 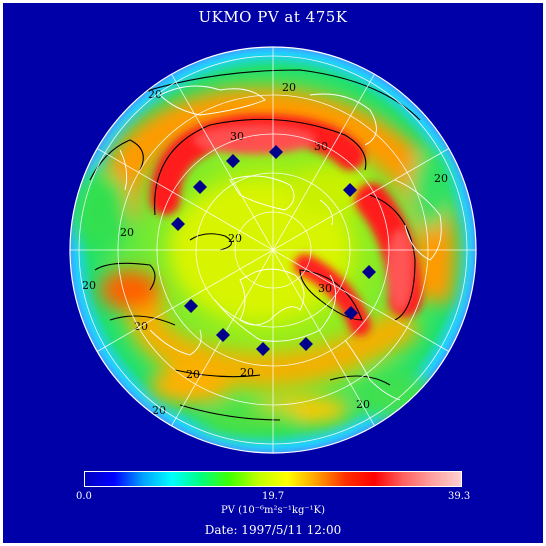 I want to click on markers, so click(x=273, y=250).